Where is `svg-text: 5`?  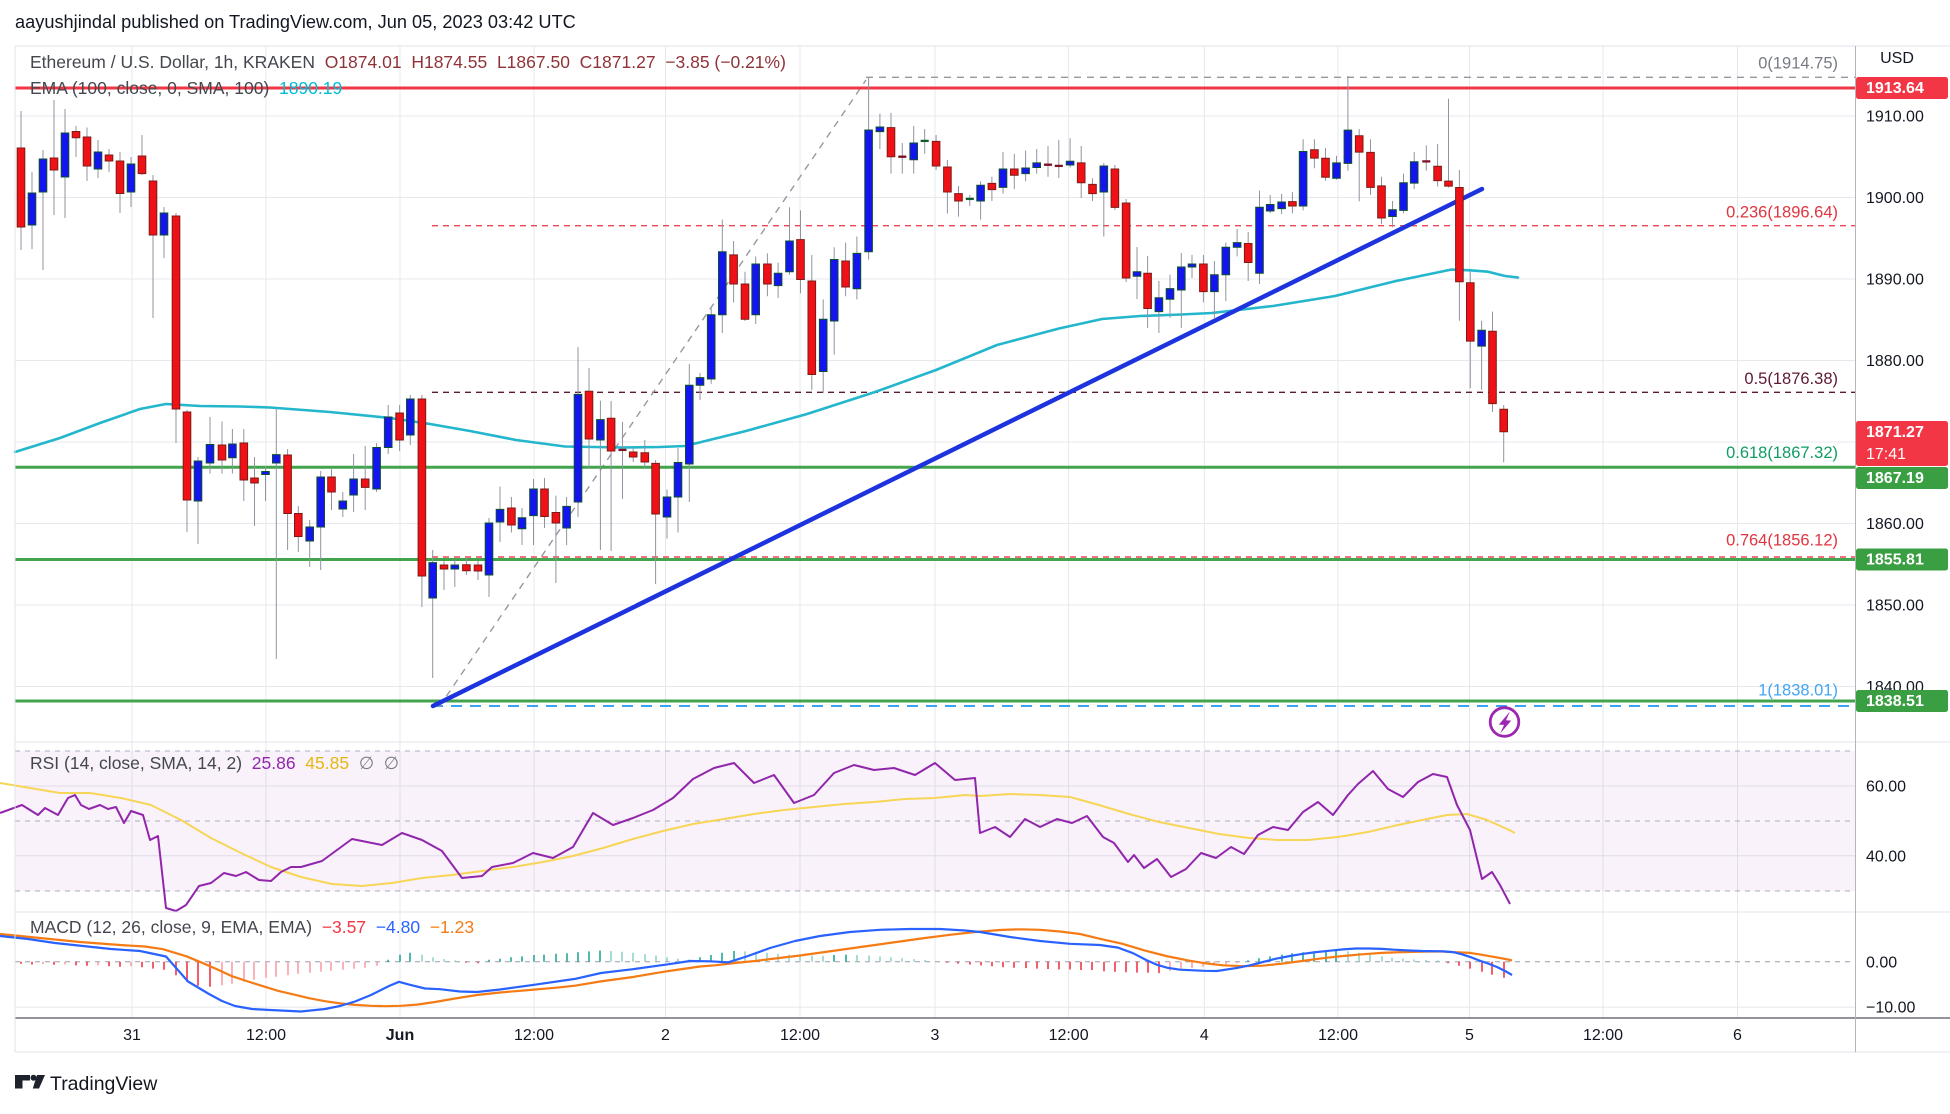 svg-text: 5 is located at coordinates (1469, 1035).